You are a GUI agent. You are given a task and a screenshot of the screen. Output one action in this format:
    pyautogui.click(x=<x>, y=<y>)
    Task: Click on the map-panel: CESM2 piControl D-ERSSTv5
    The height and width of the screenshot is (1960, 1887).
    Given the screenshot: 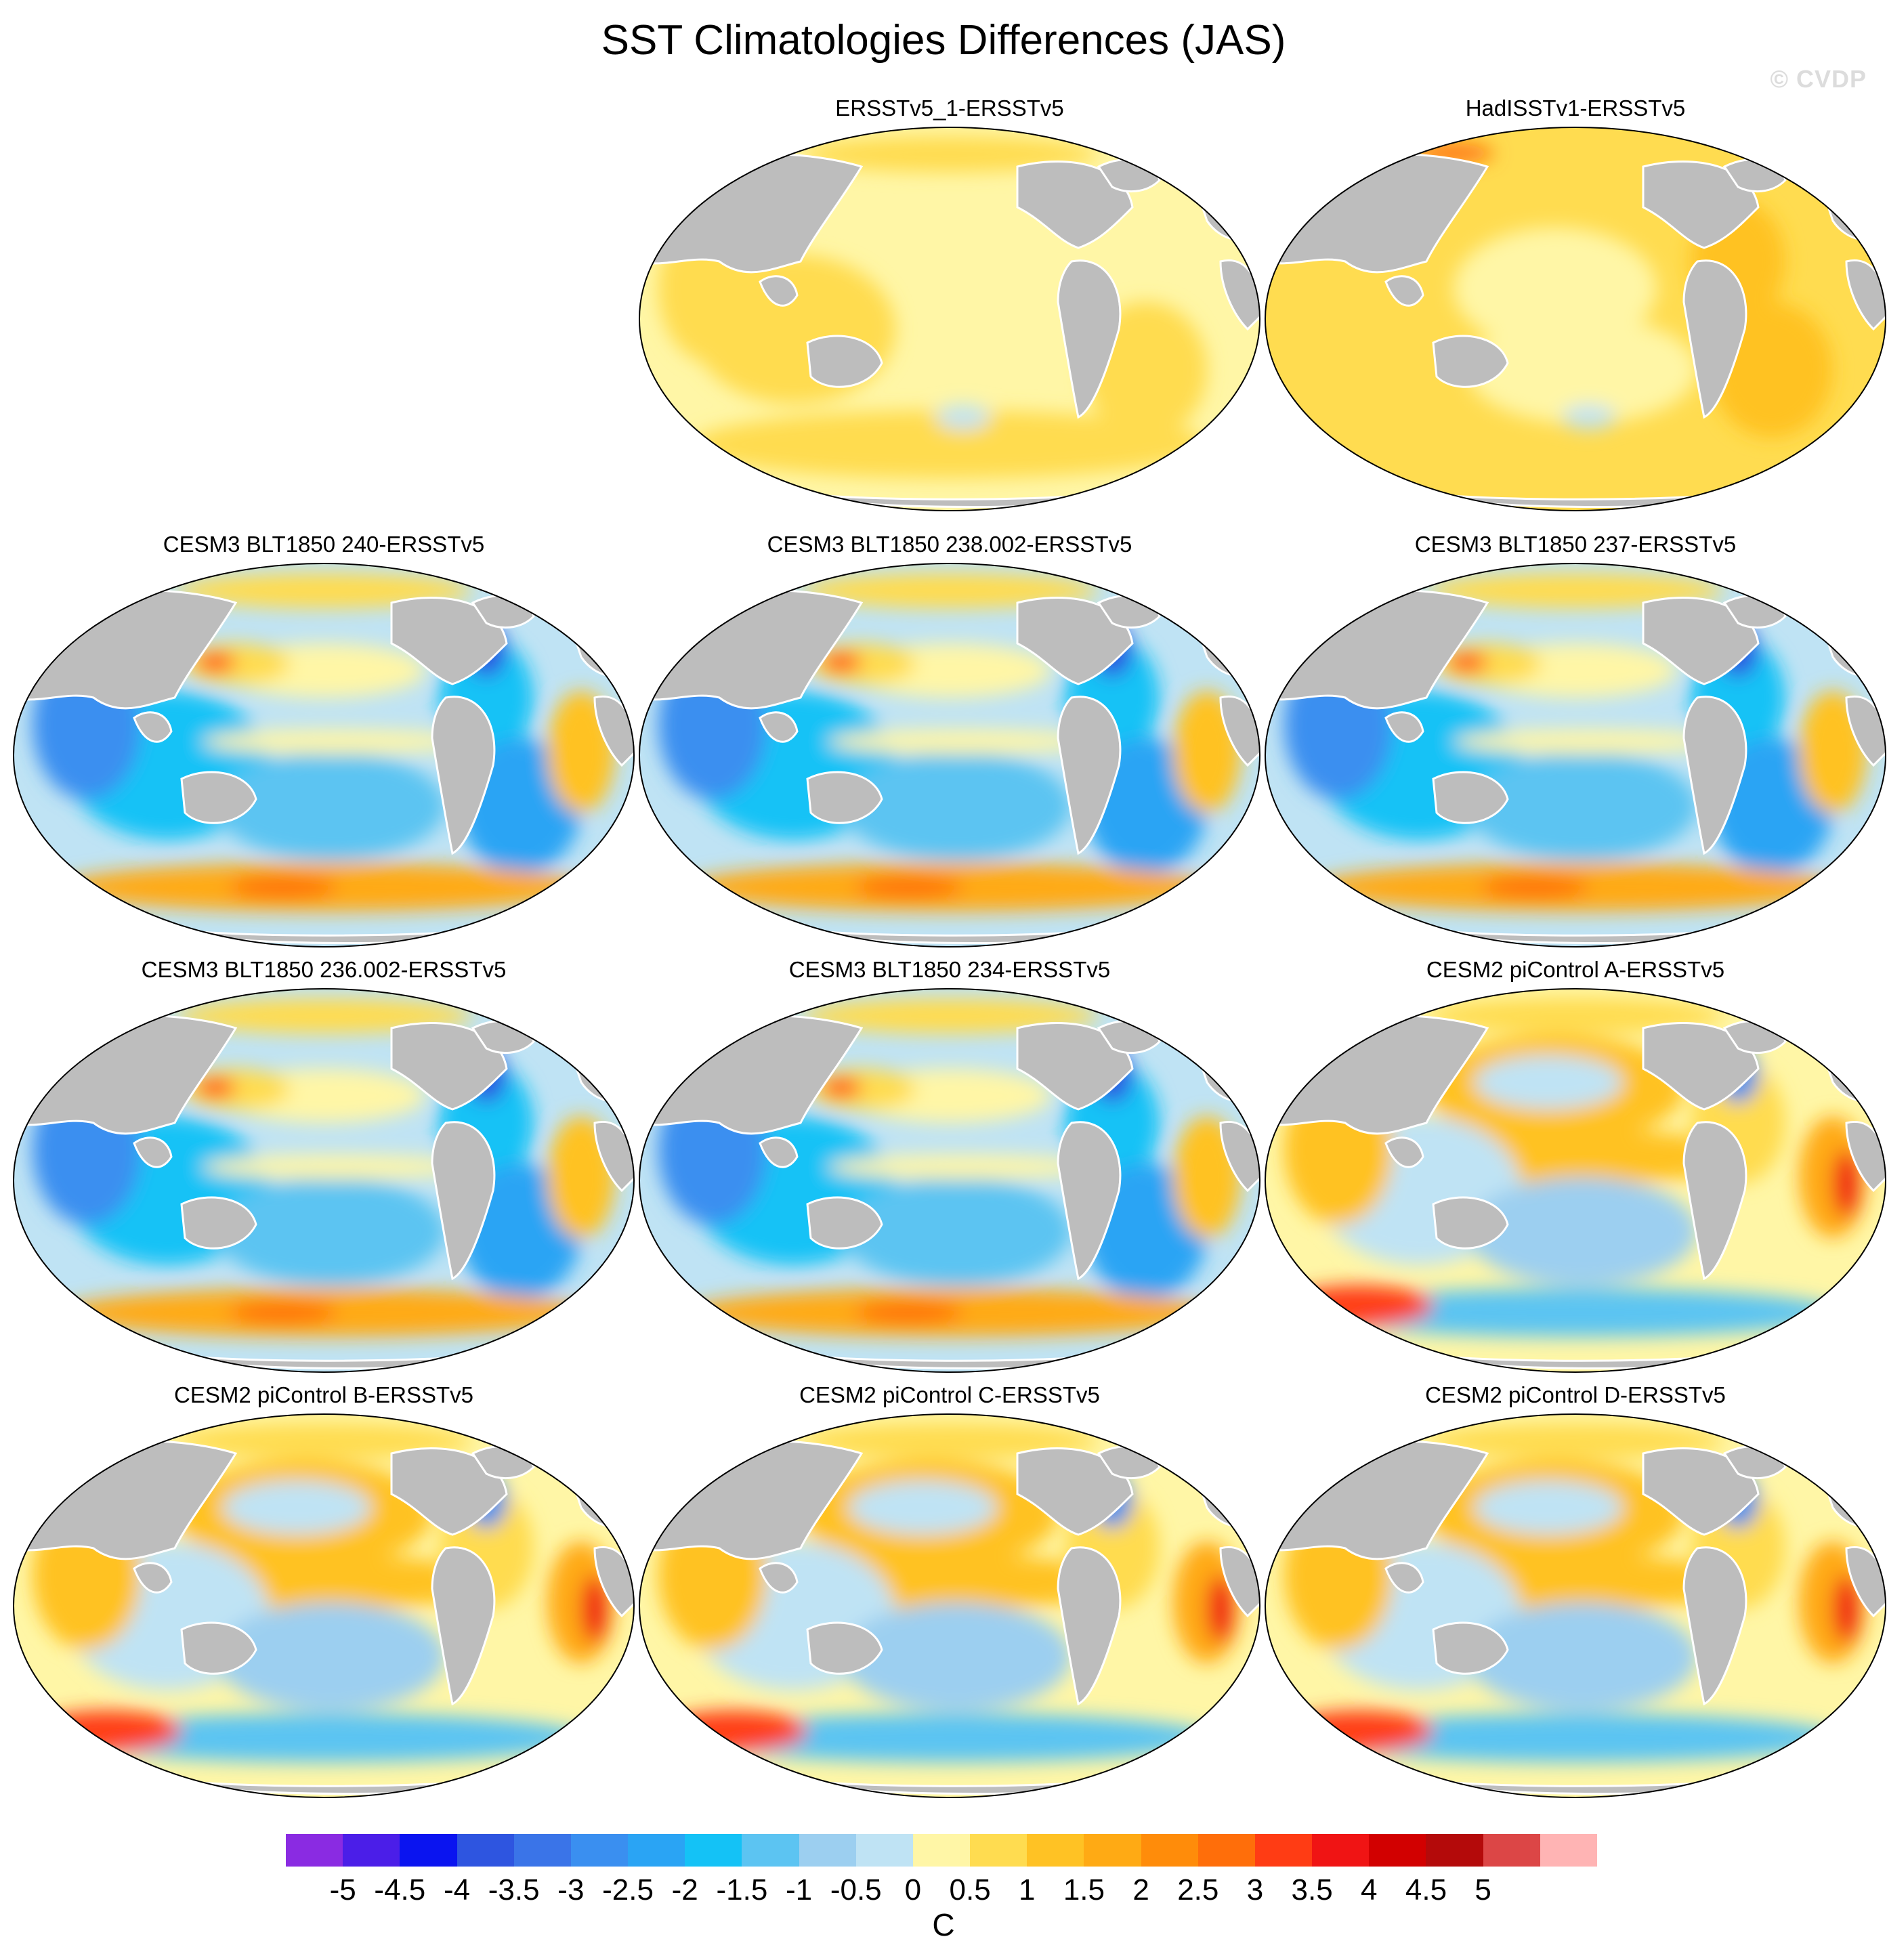 What is the action you would take?
    pyautogui.click(x=1575, y=1592)
    